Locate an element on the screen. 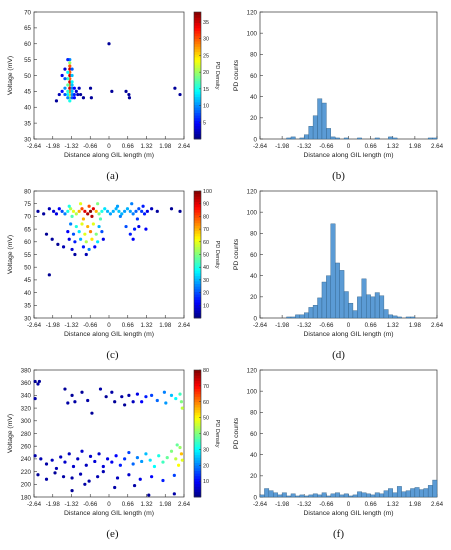 The height and width of the screenshot is (550, 451). y-tick-label: 200 is located at coordinates (26, 485).